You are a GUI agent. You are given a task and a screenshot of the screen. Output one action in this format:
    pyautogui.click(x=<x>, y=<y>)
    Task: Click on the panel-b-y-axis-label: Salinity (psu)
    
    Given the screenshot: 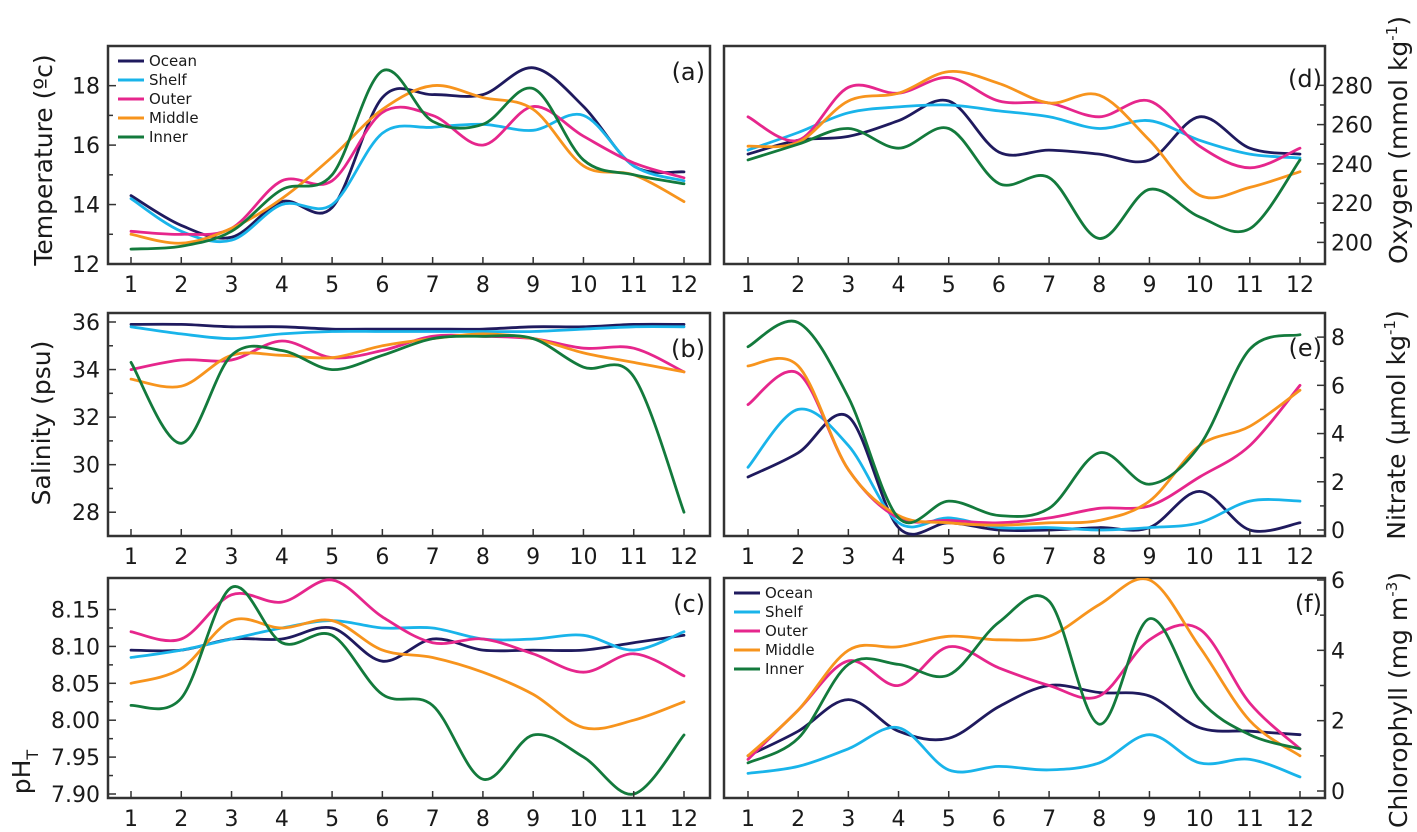 What is the action you would take?
    pyautogui.click(x=41, y=423)
    